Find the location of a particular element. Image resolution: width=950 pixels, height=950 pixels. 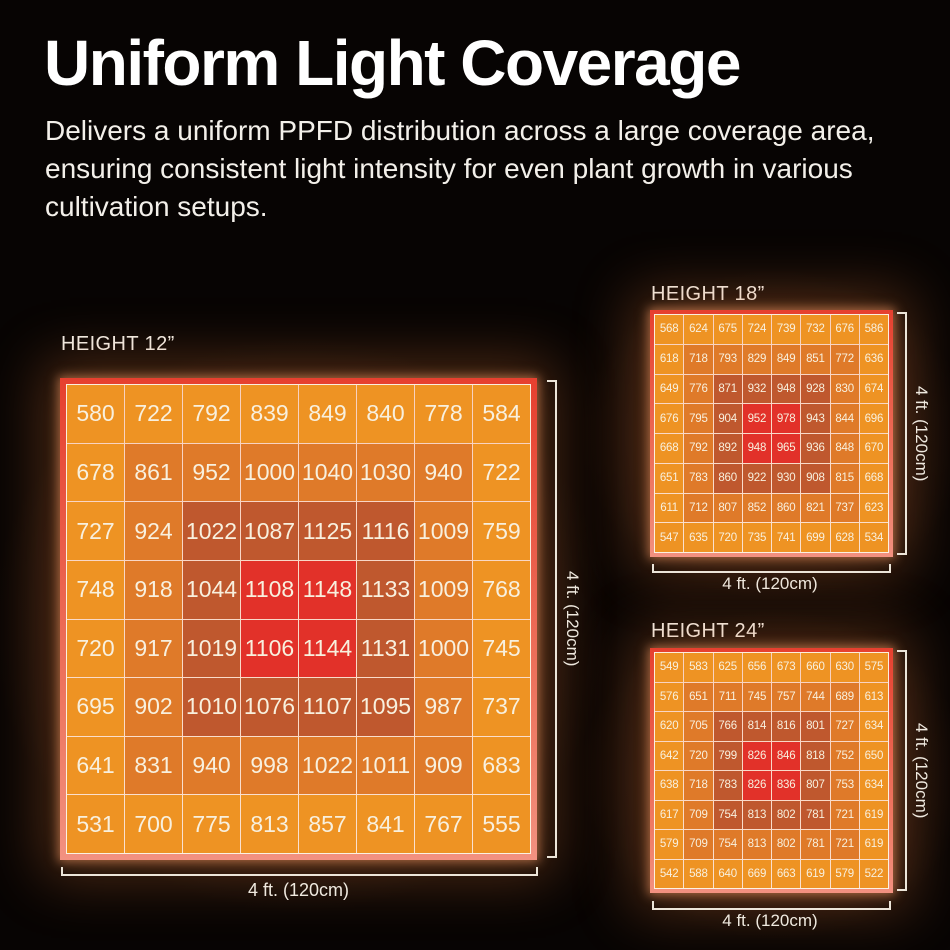

ppfd-cell: 948 is located at coordinates (786, 389).